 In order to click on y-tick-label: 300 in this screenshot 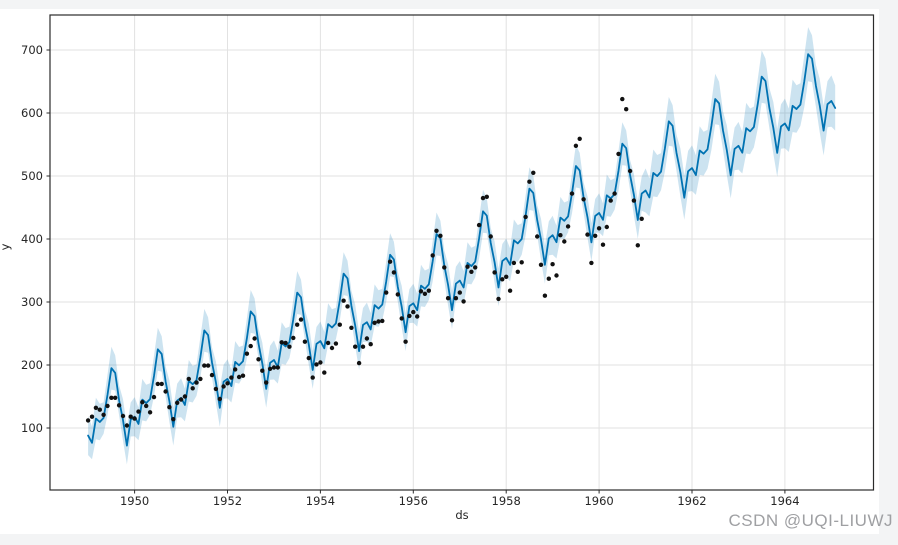, I will do `click(32, 302)`.